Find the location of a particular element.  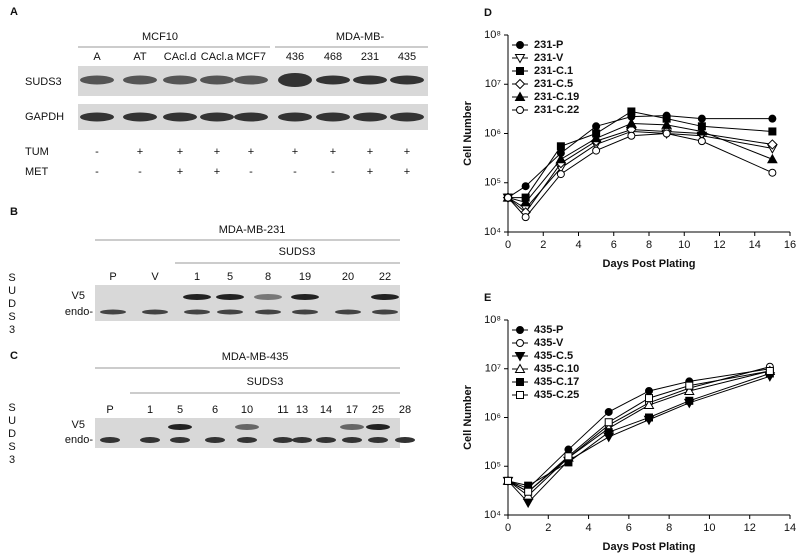

lane-label: AT is located at coordinates (140, 57).